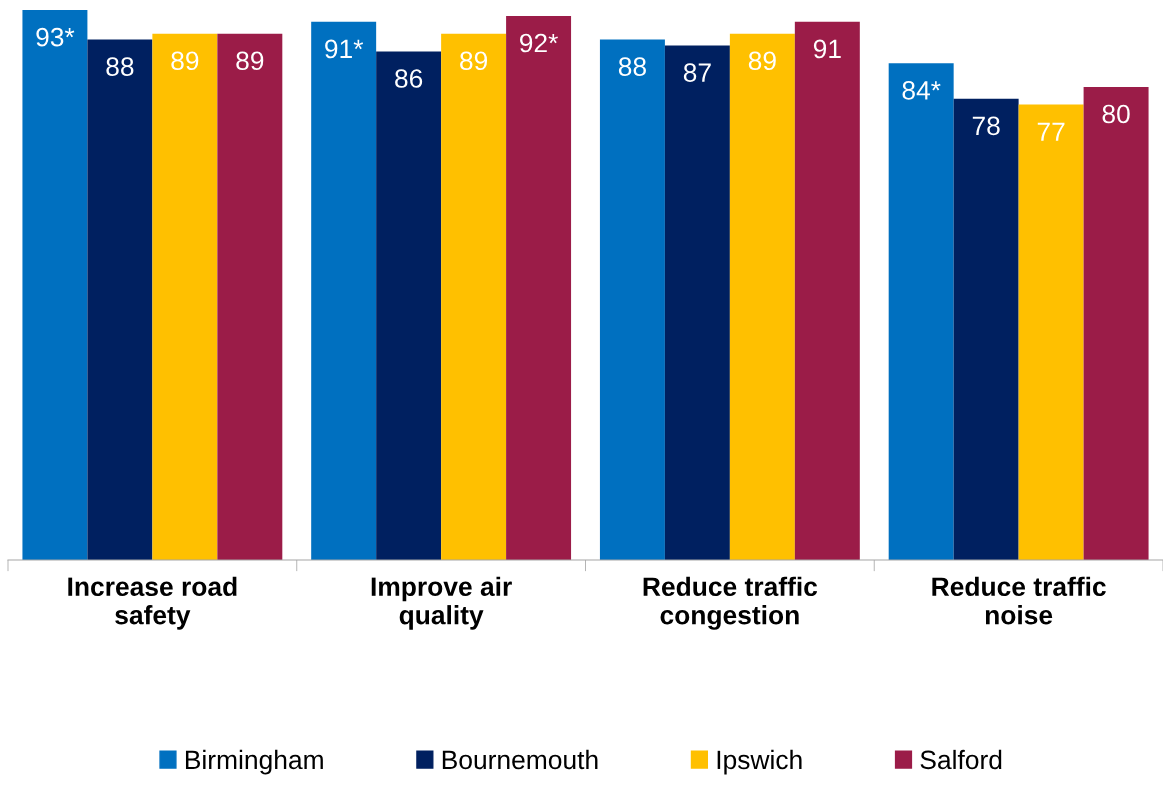 The width and height of the screenshot is (1163, 785). What do you see at coordinates (1019, 600) in the screenshot?
I see `x-tick-label: Reduce traffic noise` at bounding box center [1019, 600].